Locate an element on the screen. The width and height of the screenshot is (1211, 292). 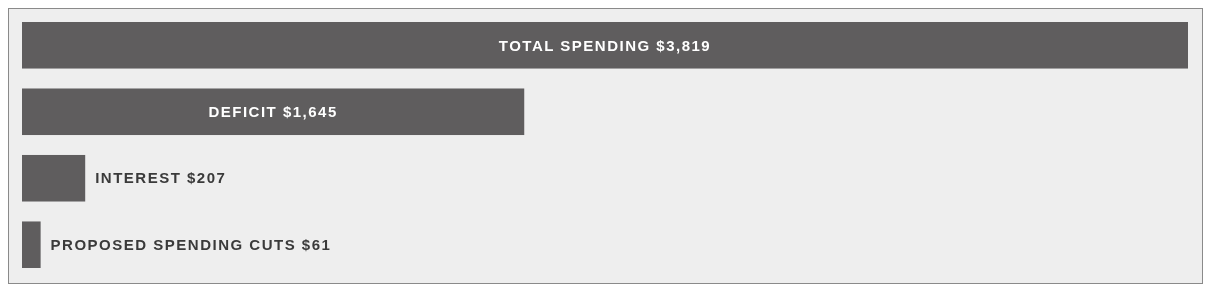
data-label: DEFICIT $1,645 is located at coordinates (273, 112).